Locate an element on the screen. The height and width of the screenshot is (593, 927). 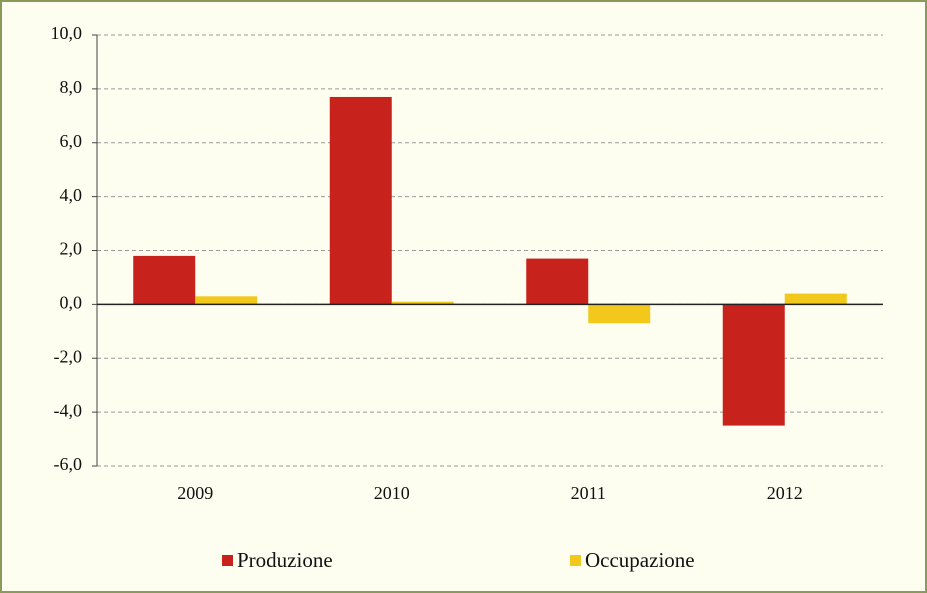
y-tick-label: -4,0 is located at coordinates (68, 410).